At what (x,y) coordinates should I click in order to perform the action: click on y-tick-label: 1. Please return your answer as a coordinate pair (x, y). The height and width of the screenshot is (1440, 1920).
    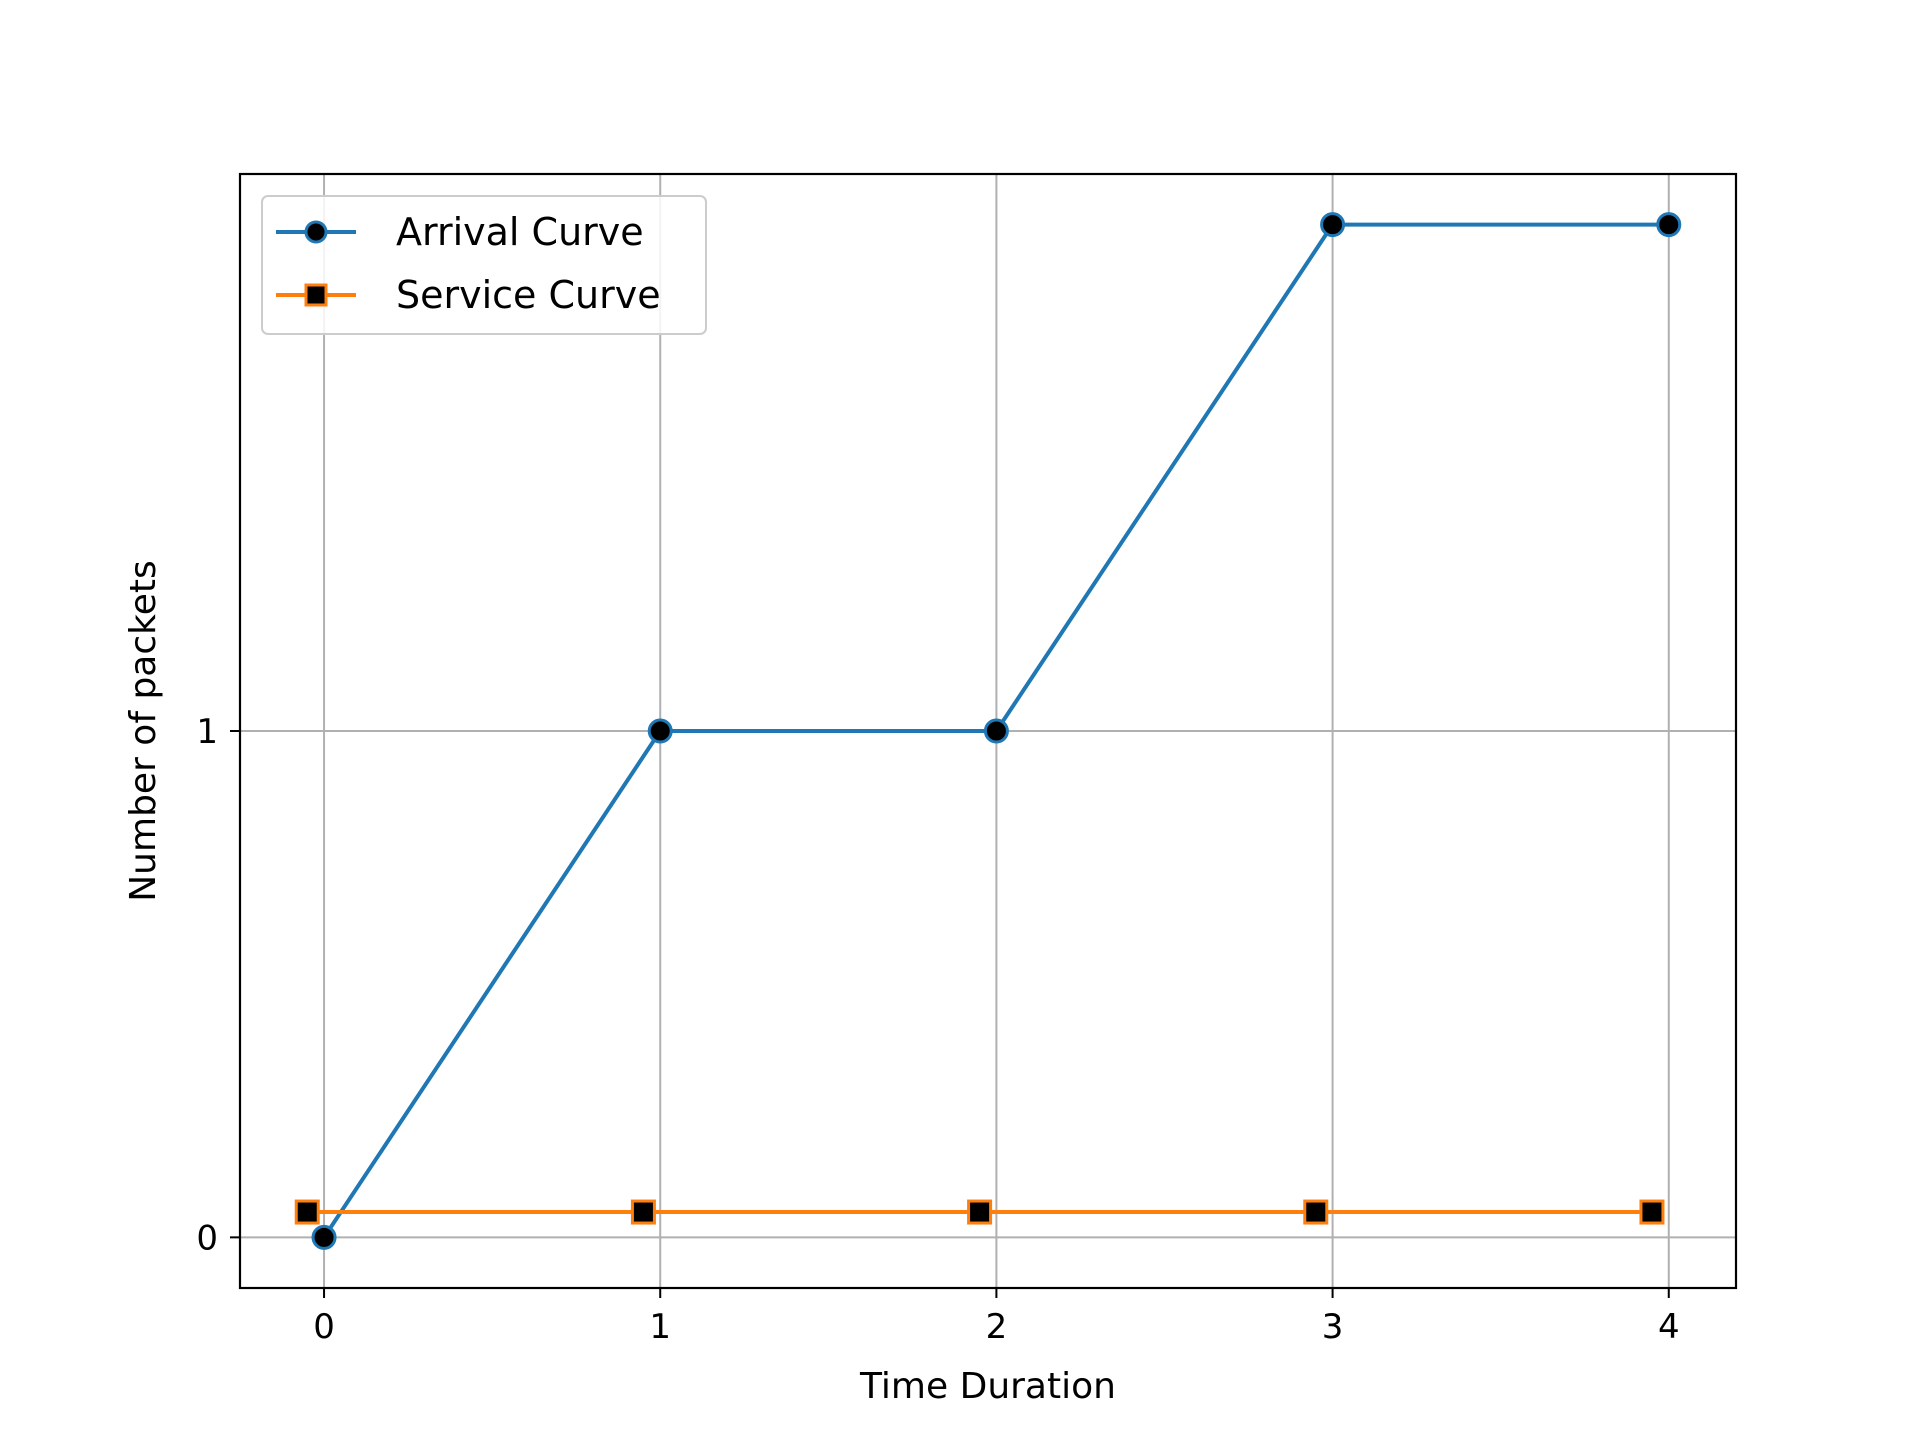
    Looking at the image, I should click on (207, 732).